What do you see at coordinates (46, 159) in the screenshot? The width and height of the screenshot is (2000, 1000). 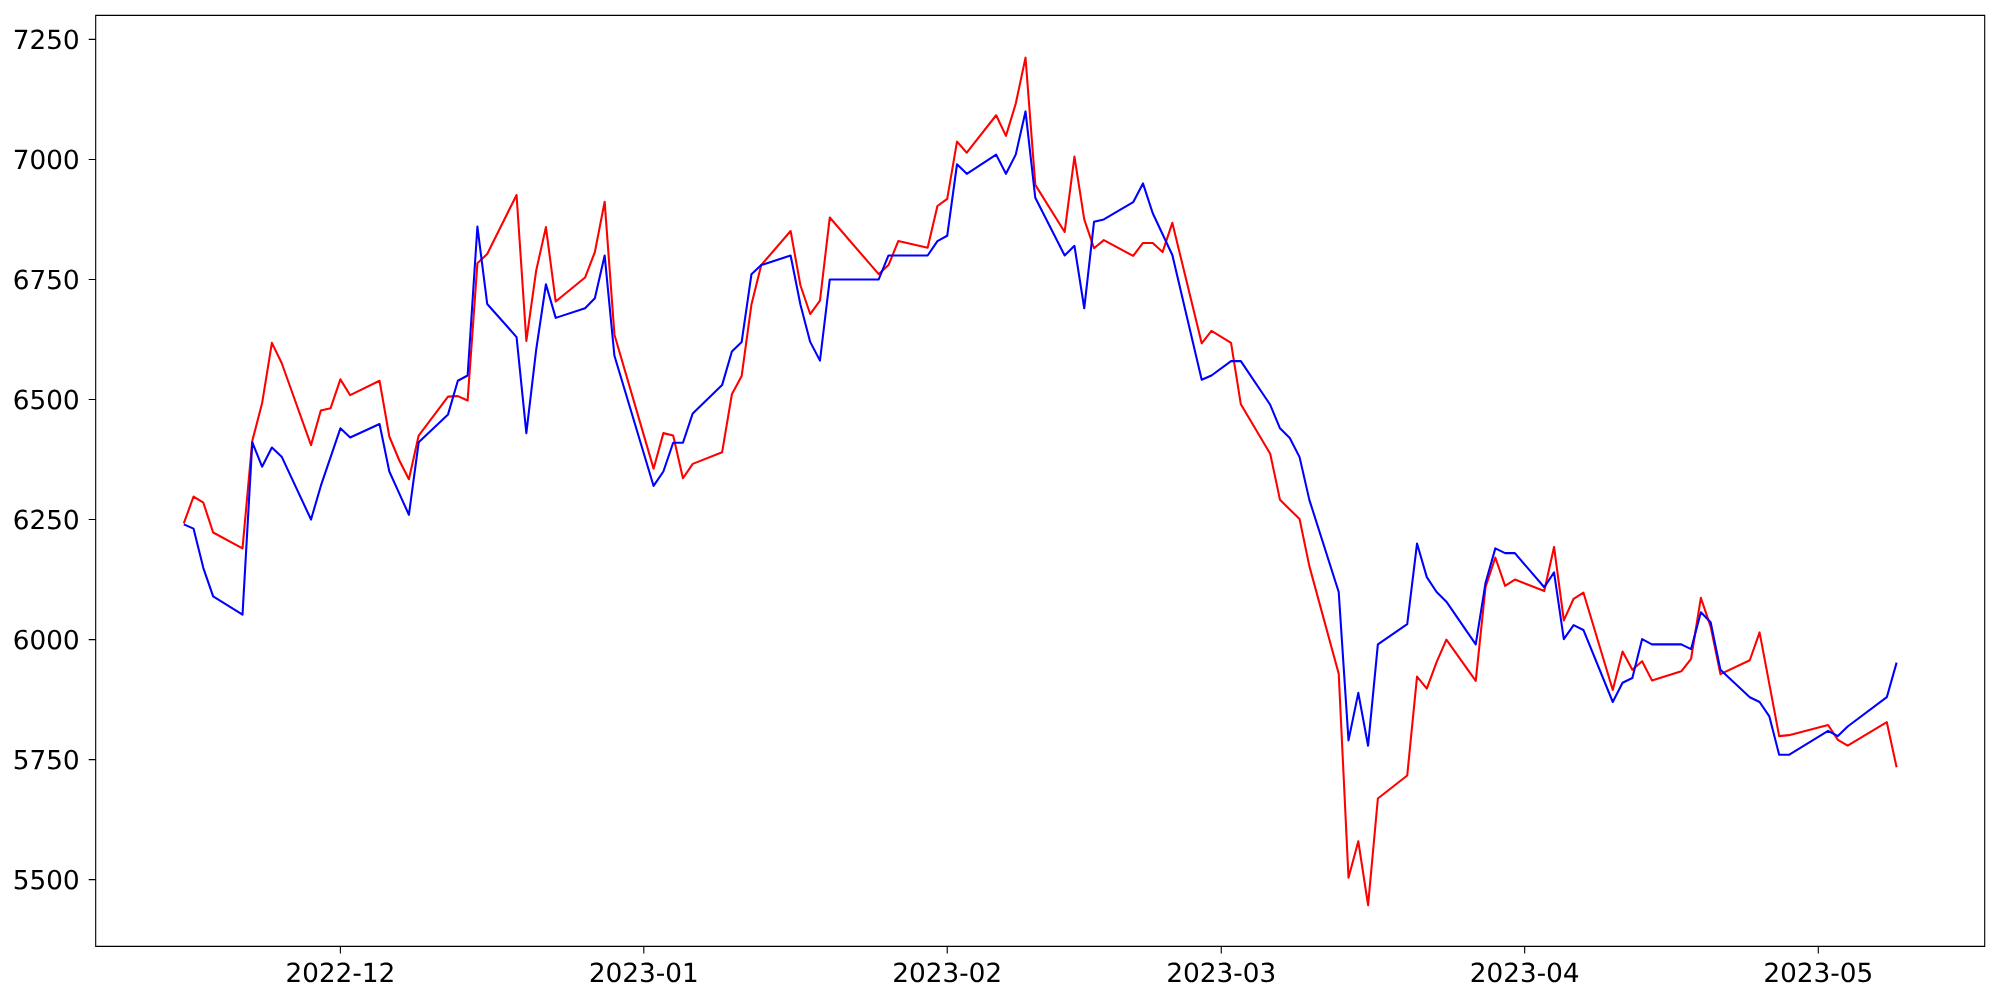 I see `y-tick-label: 7000` at bounding box center [46, 159].